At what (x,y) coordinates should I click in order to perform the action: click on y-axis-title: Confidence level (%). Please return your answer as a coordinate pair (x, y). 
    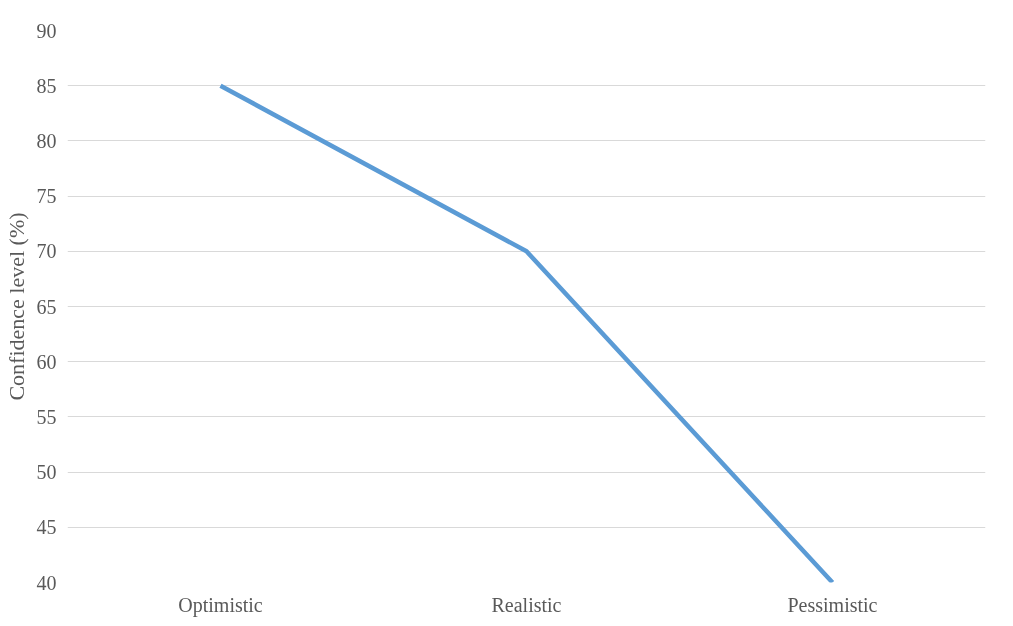
    Looking at the image, I should click on (16, 306).